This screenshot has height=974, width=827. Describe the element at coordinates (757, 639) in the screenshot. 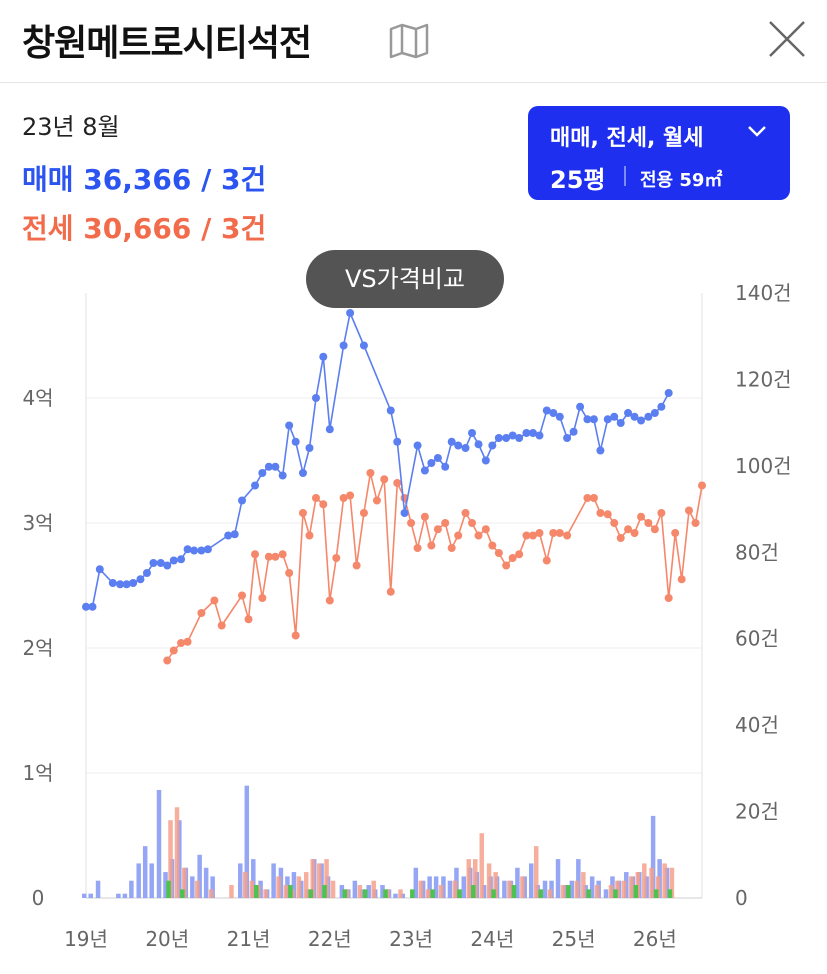

I see `y-right-tick-label: 60건` at that location.